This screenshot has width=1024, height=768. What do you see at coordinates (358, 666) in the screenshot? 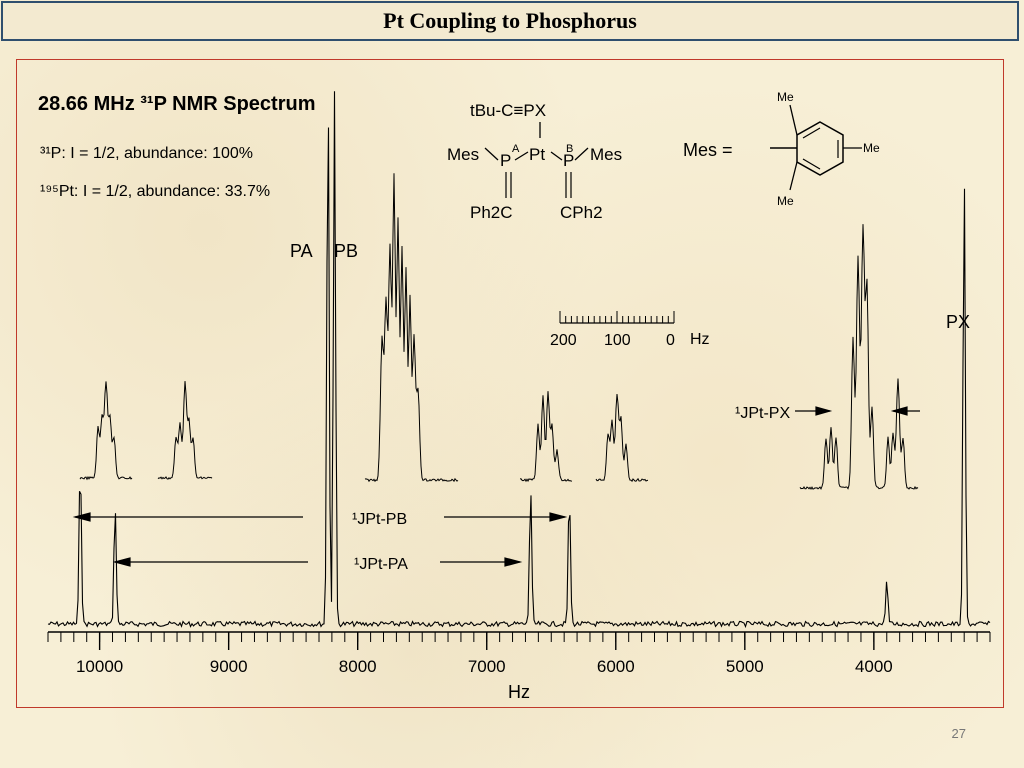
I see `x-tick-label: 8000` at bounding box center [358, 666].